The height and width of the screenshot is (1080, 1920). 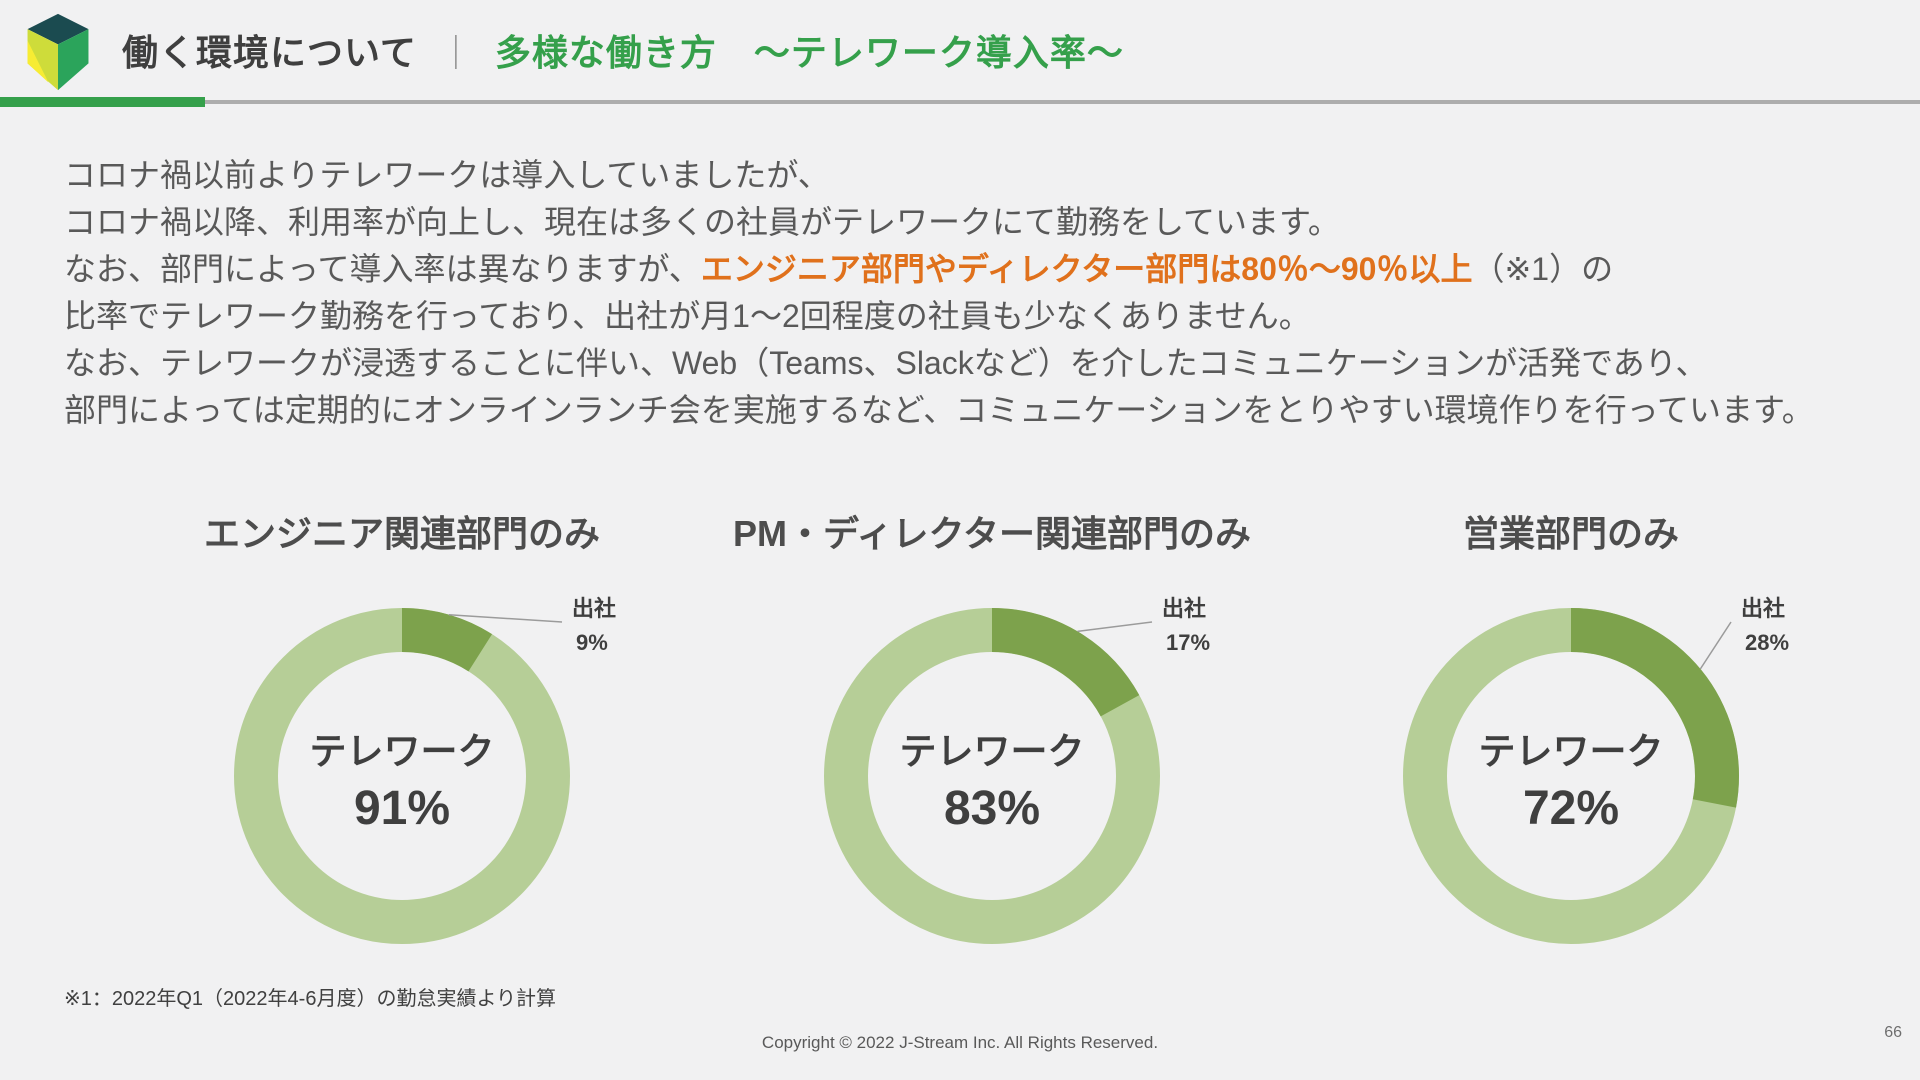 What do you see at coordinates (1571, 533) in the screenshot?
I see `chart-title: 営業部門のみ` at bounding box center [1571, 533].